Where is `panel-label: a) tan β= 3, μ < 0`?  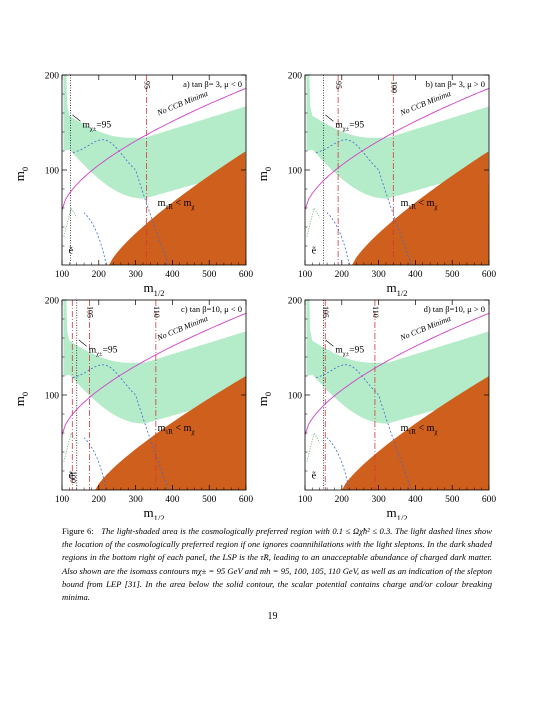 panel-label: a) tan β= 3, μ < 0 is located at coordinates (212, 84).